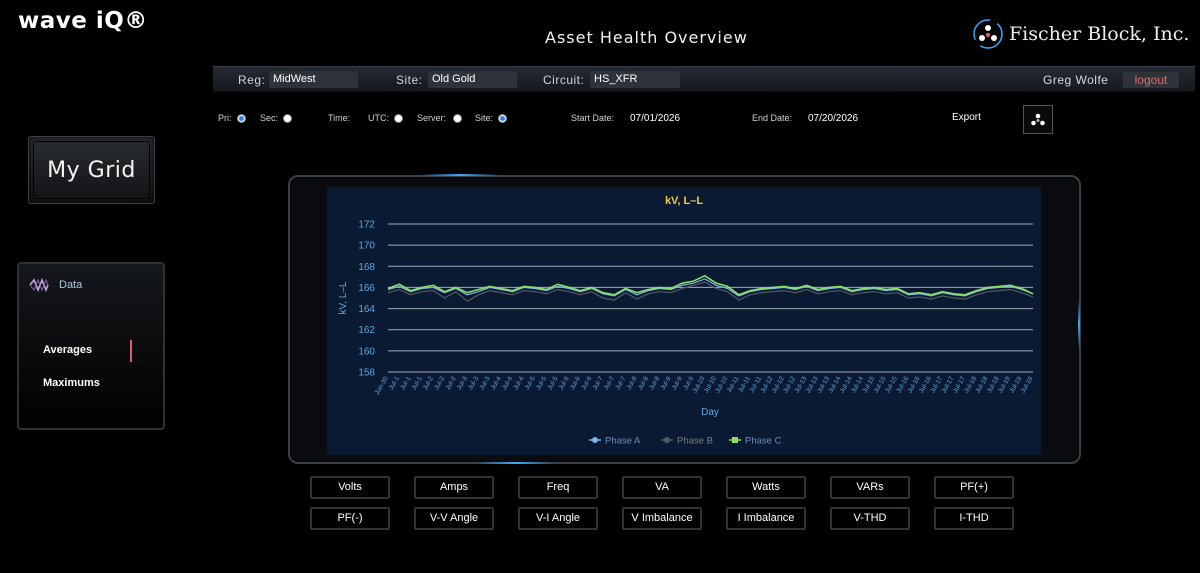  I want to click on site-radio, so click(502, 118).